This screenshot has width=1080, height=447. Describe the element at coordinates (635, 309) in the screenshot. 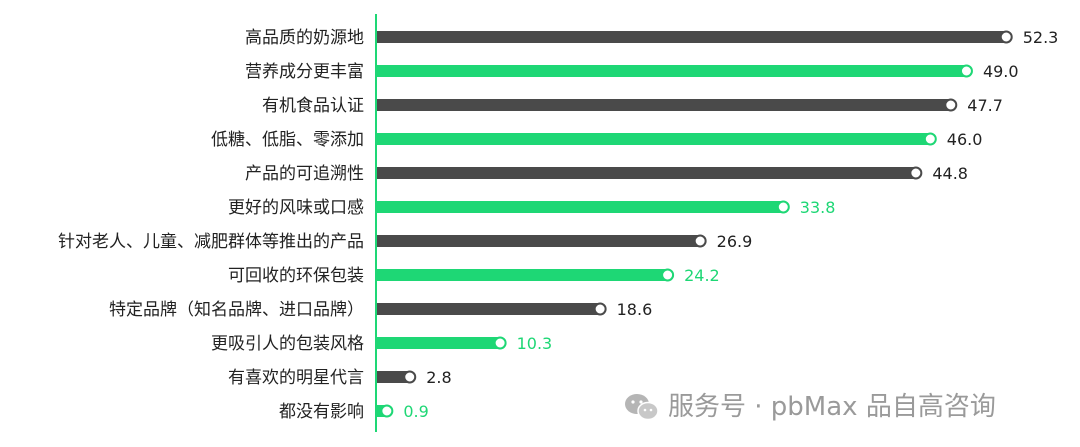

I see `value-label: 18.6` at that location.